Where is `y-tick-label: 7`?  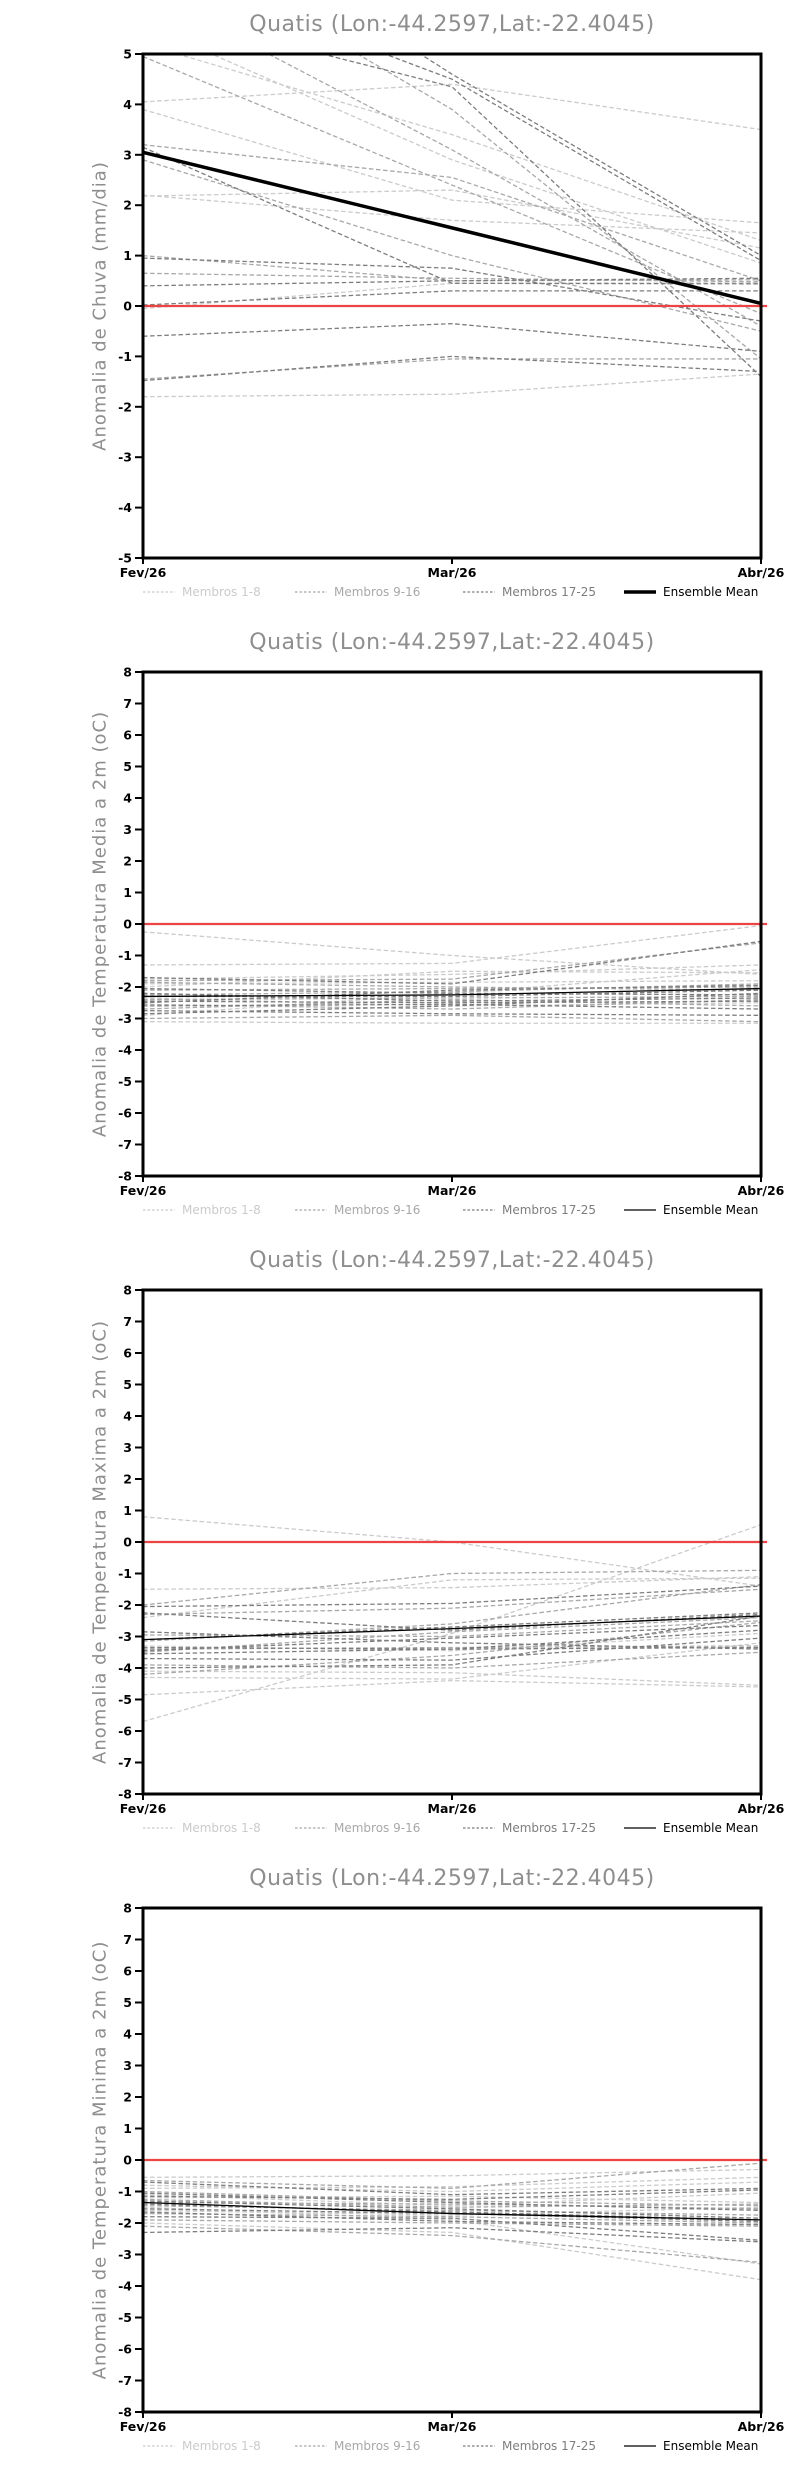 y-tick-label: 7 is located at coordinates (127, 703).